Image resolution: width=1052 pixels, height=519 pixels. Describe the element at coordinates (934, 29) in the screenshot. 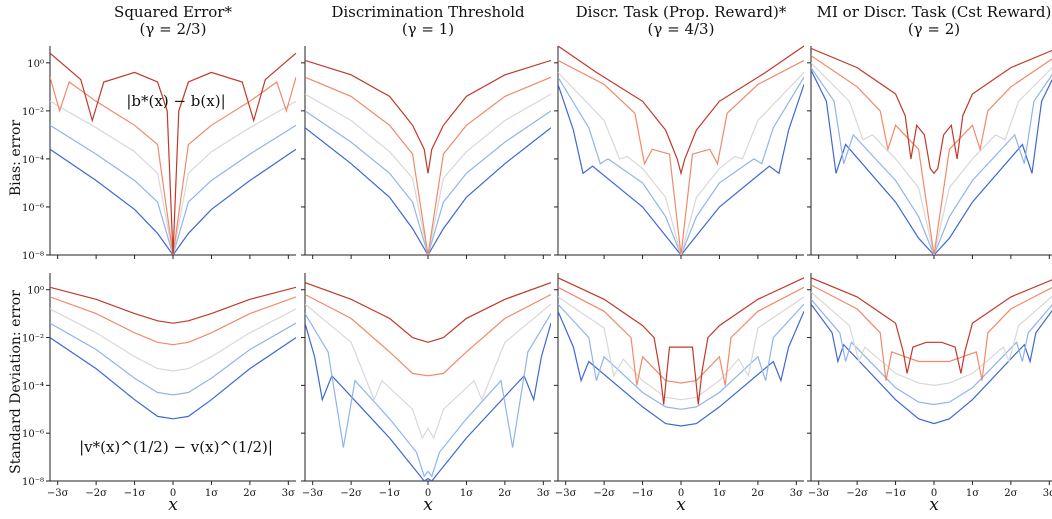

I see `panel-title-4-line-2: (γ = 2)` at that location.